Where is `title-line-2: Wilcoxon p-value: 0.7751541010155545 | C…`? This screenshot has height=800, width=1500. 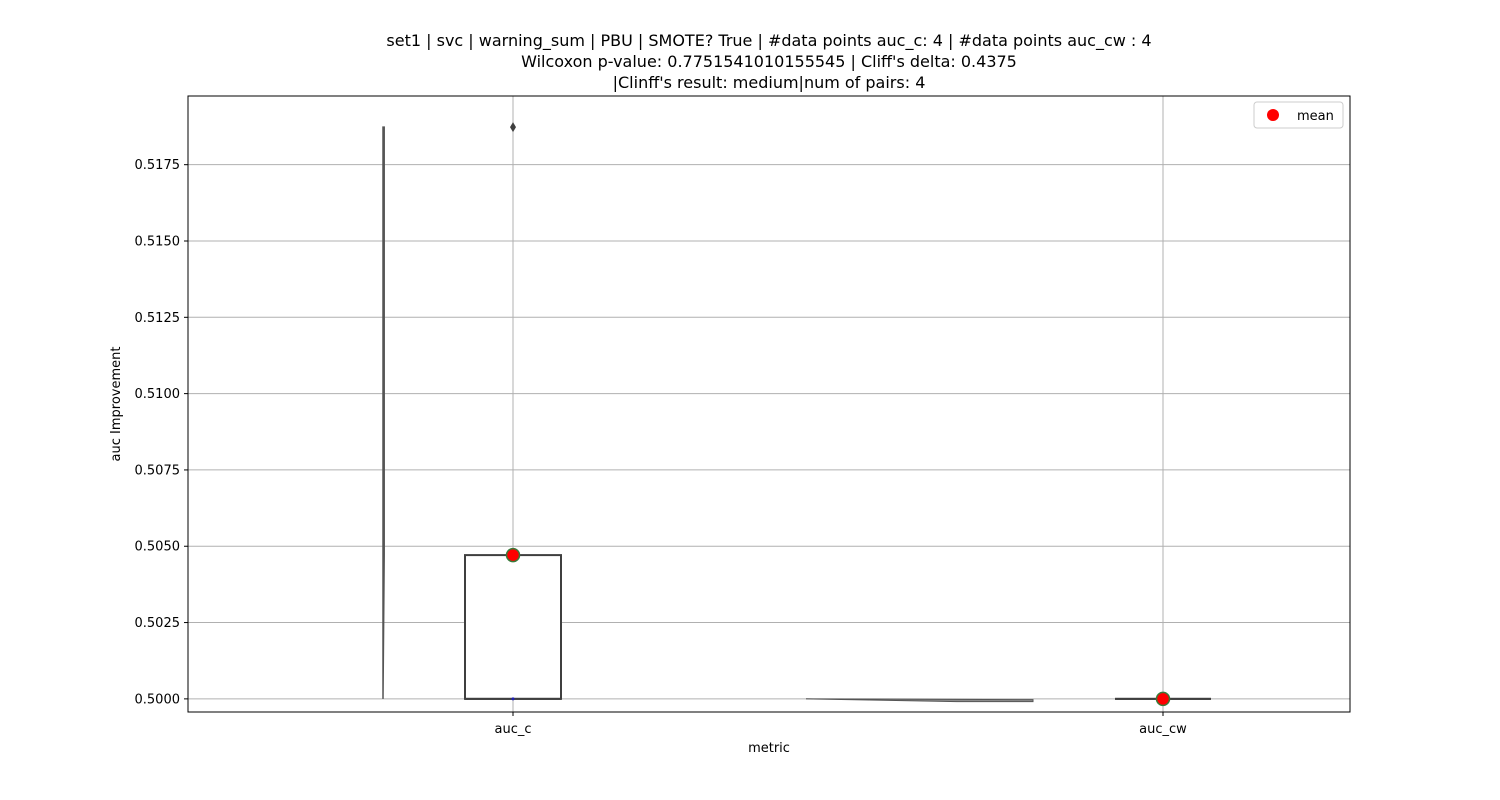 title-line-2: Wilcoxon p-value: 0.7751541010155545 | C… is located at coordinates (769, 61).